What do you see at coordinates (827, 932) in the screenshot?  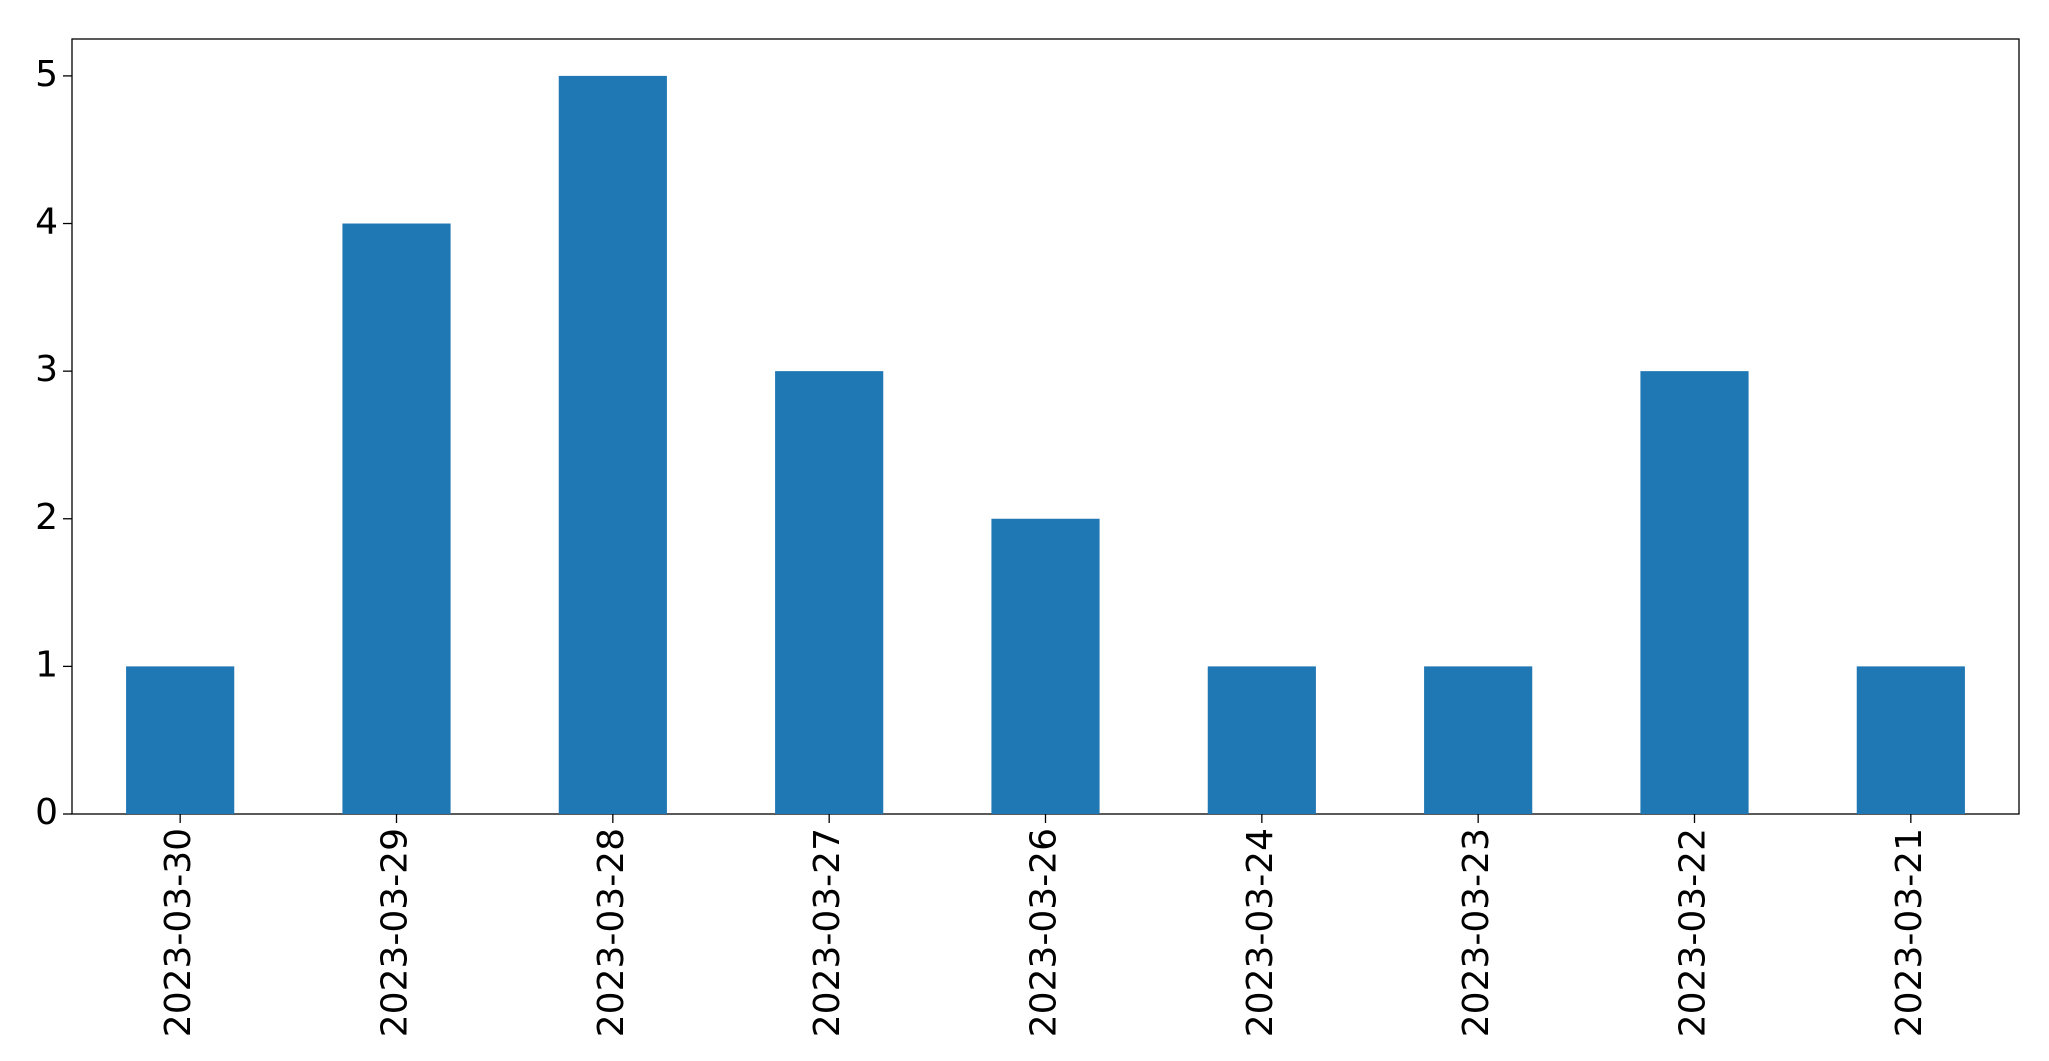 I see `x-tick-label: 2023-03-27` at bounding box center [827, 932].